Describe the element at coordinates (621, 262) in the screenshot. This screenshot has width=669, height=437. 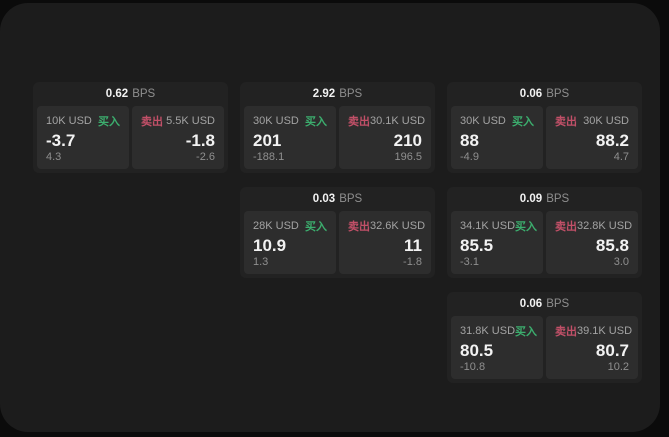
I see `sell-change: 3.0` at that location.